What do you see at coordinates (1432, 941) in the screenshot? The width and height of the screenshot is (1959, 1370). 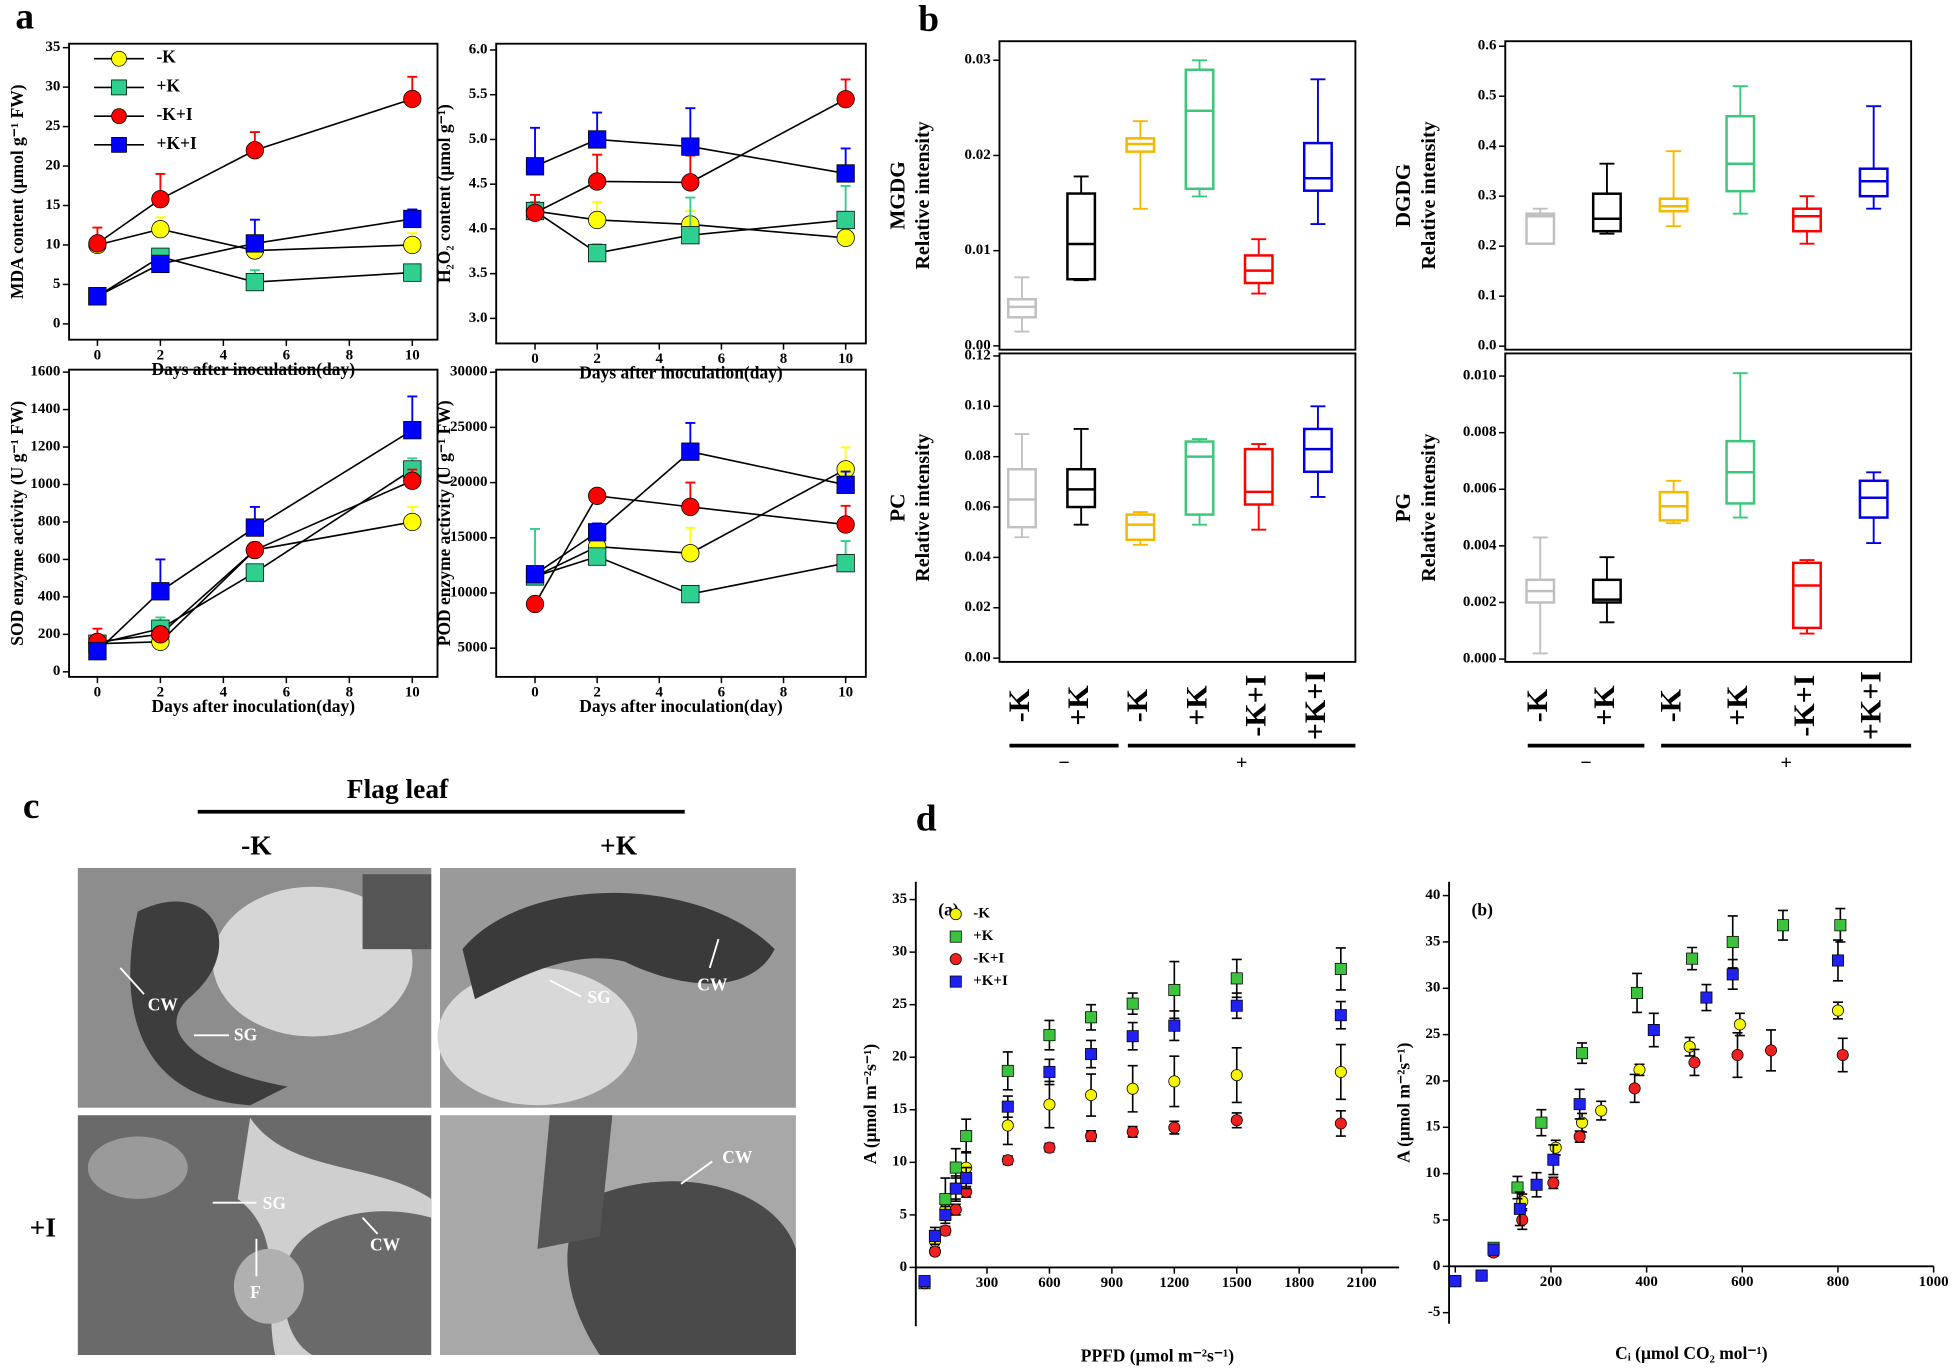 I see `y-tick-label: 35` at bounding box center [1432, 941].